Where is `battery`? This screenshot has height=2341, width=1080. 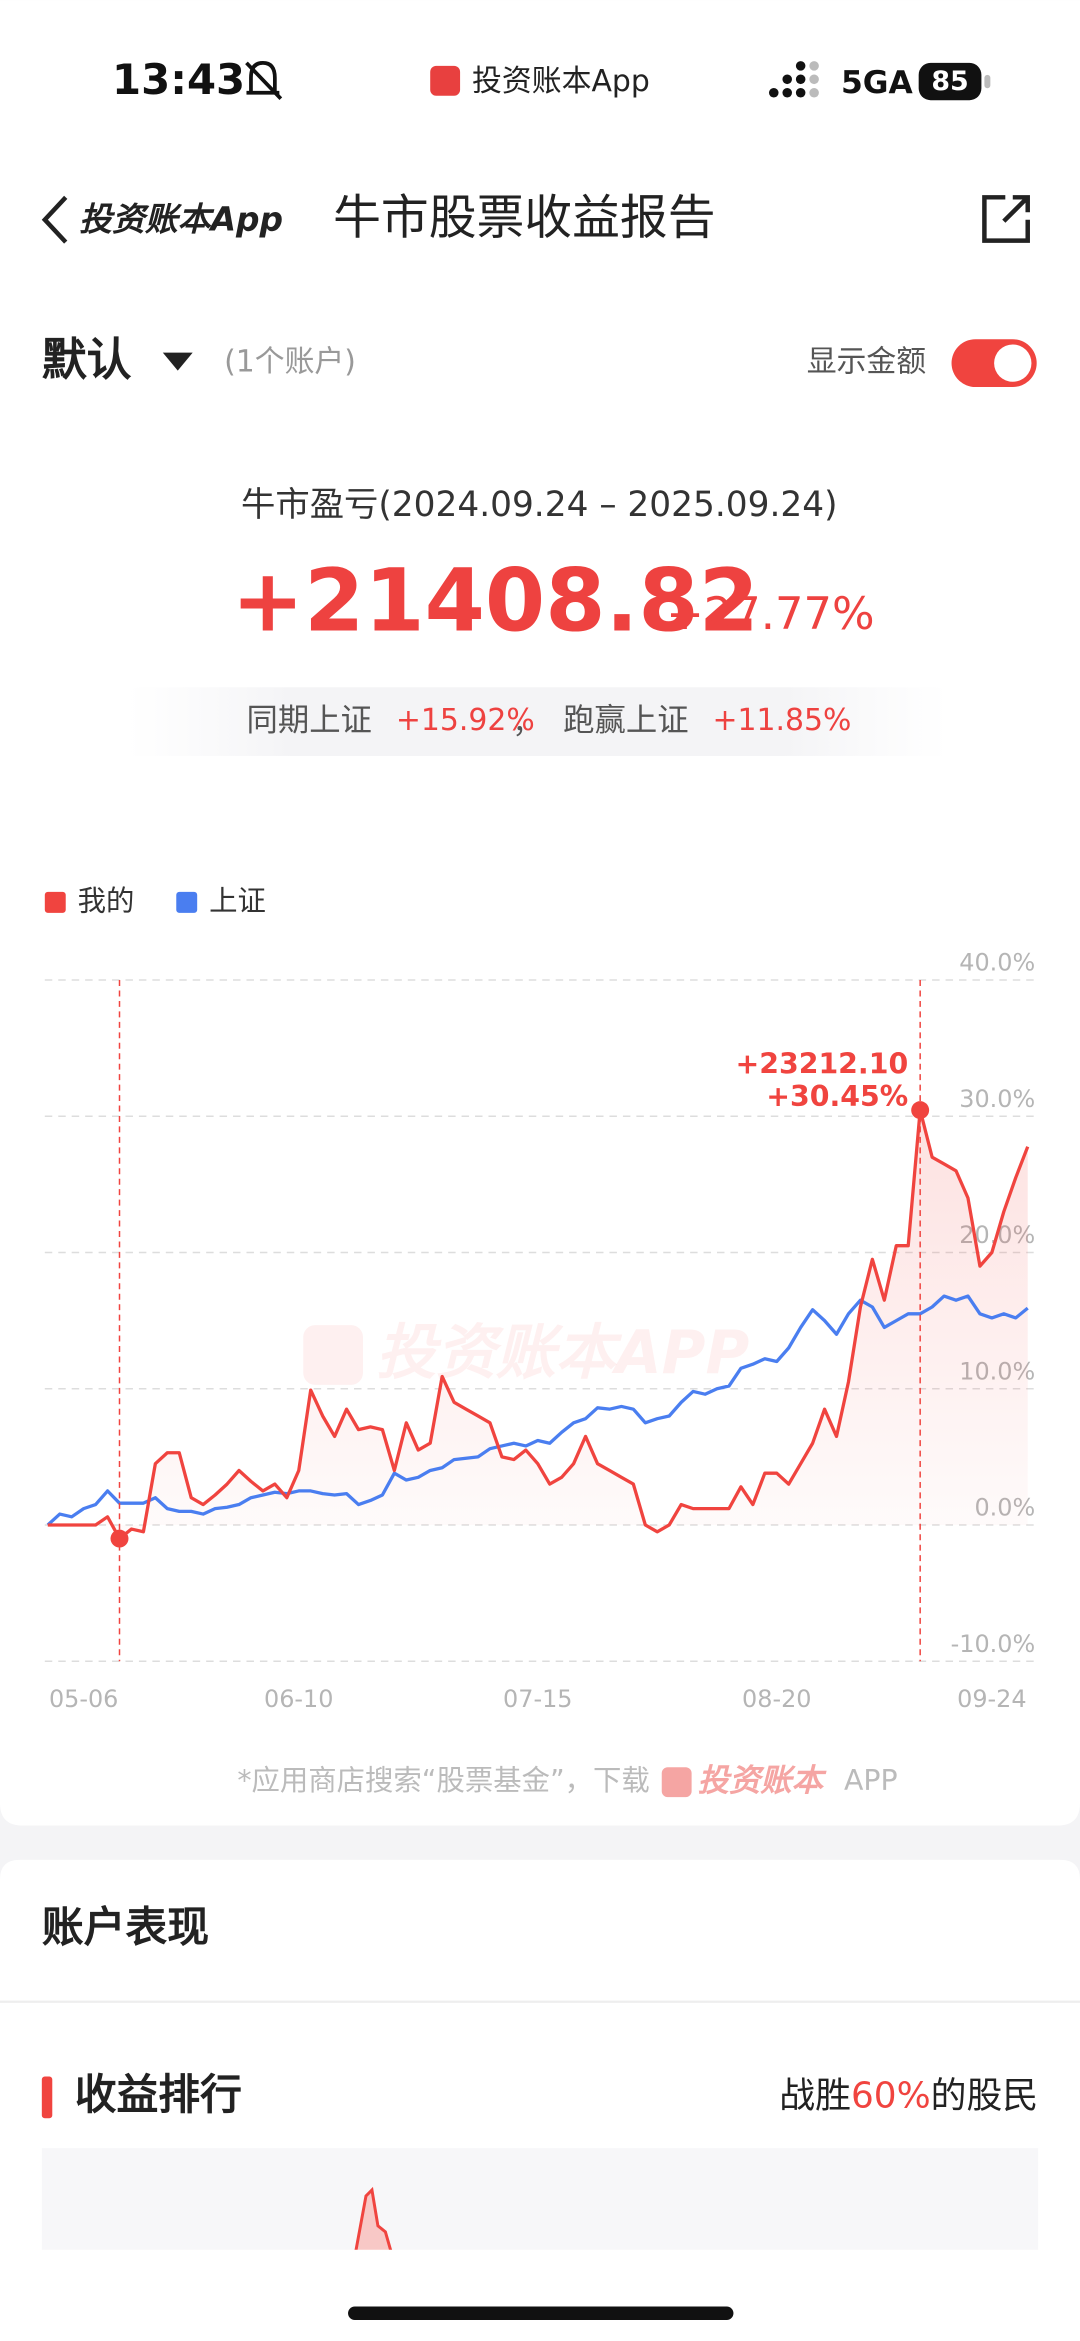
battery is located at coordinates (950, 81).